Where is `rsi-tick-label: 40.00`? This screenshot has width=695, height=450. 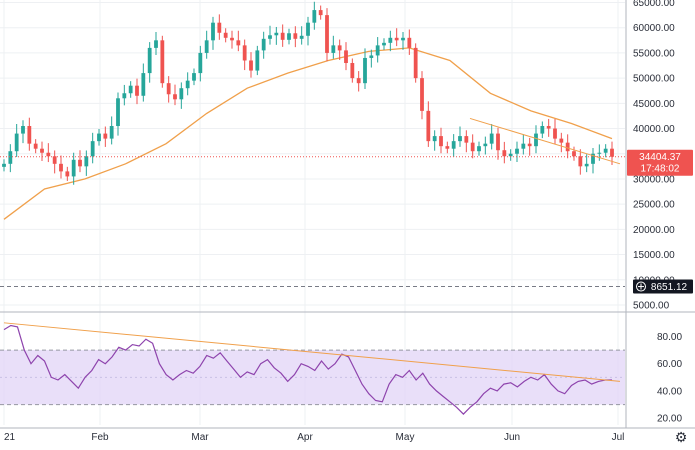
rsi-tick-label: 40.00 is located at coordinates (669, 391).